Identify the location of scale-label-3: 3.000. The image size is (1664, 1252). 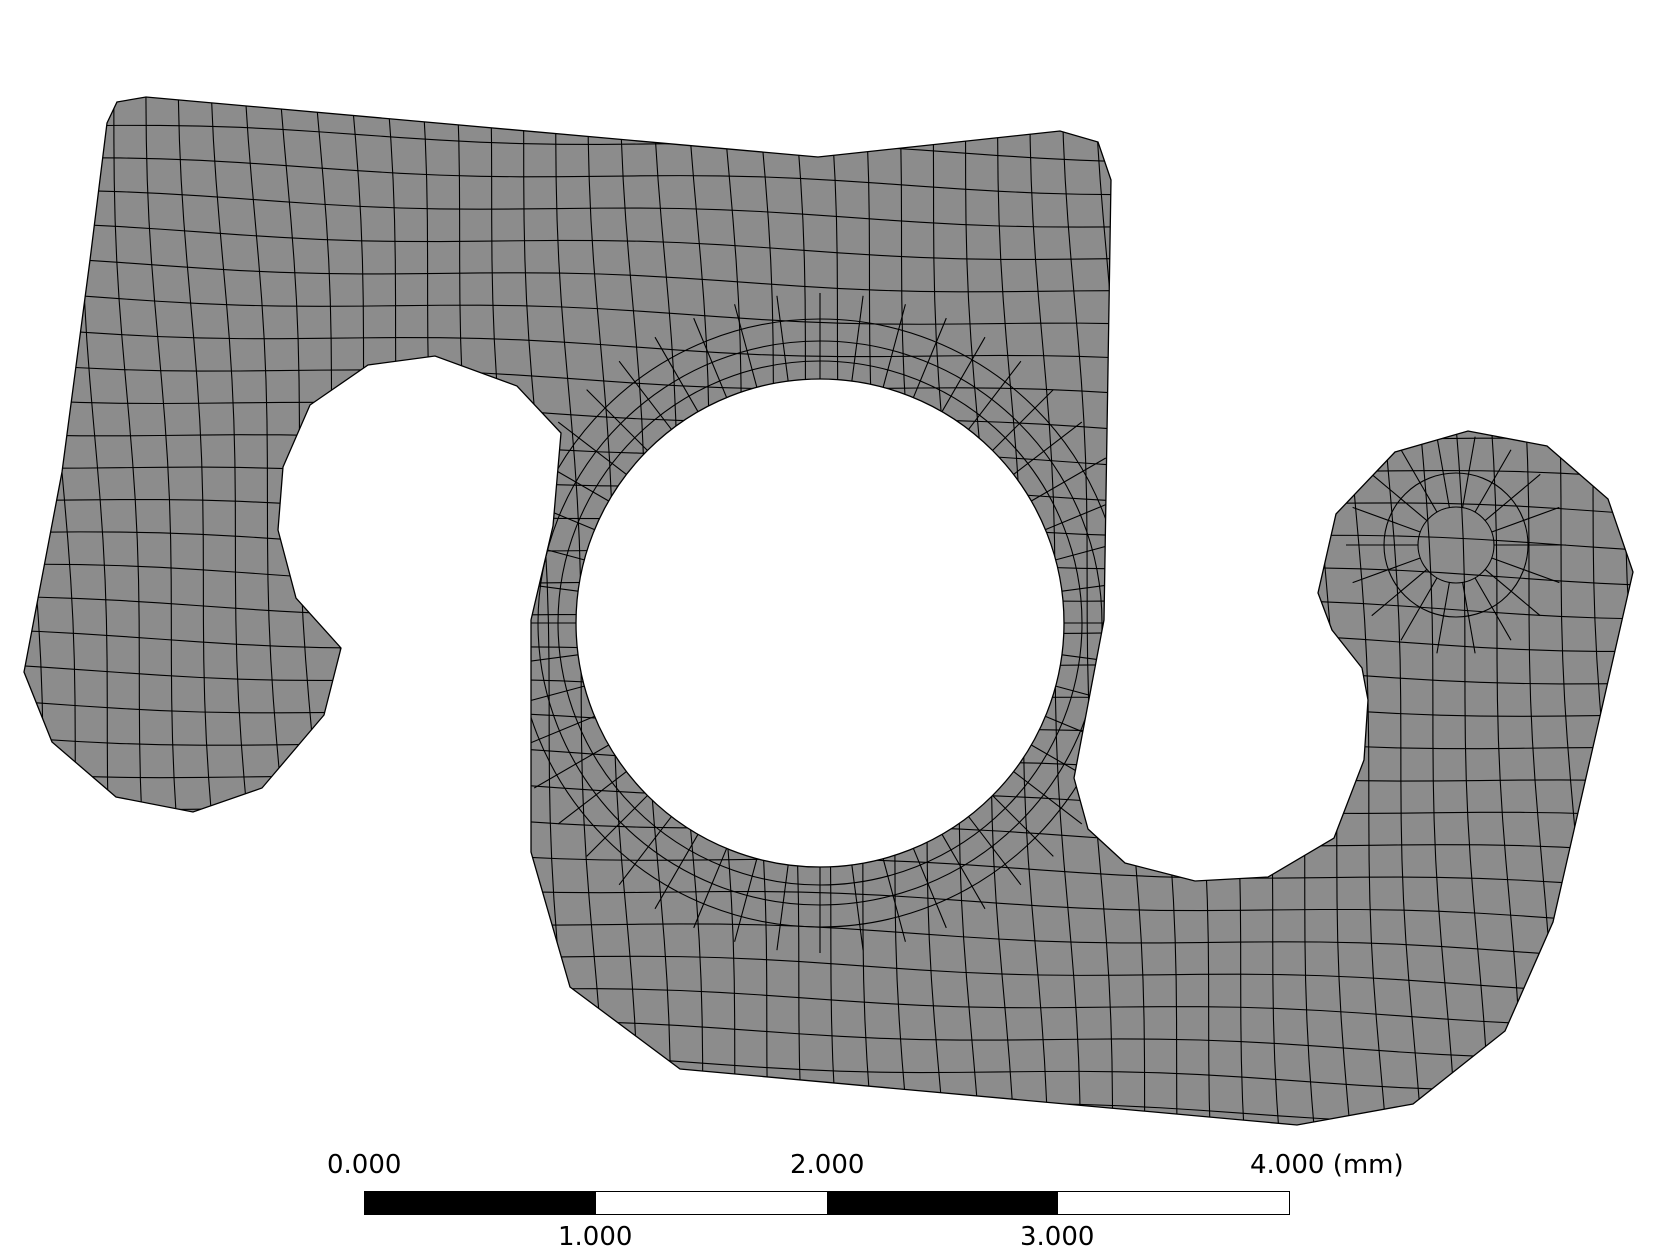
(1057, 1237).